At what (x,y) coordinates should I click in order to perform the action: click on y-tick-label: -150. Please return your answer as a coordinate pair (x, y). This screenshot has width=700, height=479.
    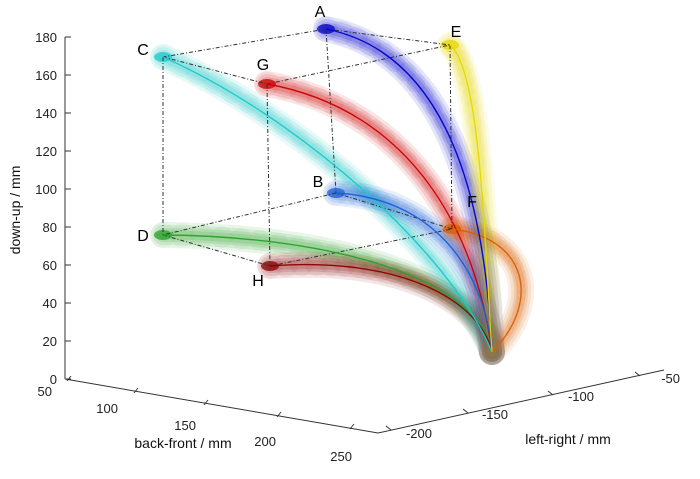
    Looking at the image, I should click on (495, 414).